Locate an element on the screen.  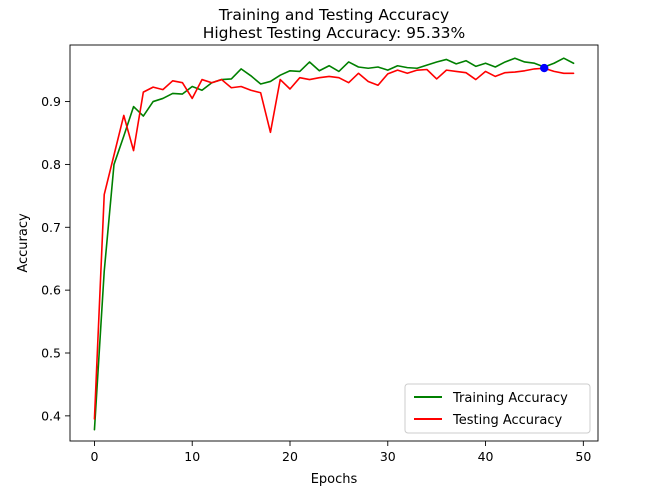
y-tick-label: 0.9 is located at coordinates (51, 101).